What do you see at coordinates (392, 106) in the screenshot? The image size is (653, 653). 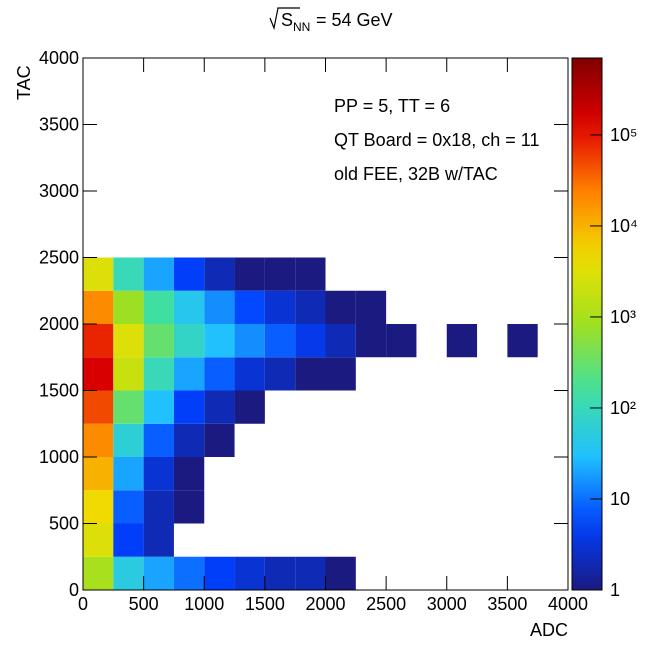 I see `annotation: PP = 5, TT = 6` at bounding box center [392, 106].